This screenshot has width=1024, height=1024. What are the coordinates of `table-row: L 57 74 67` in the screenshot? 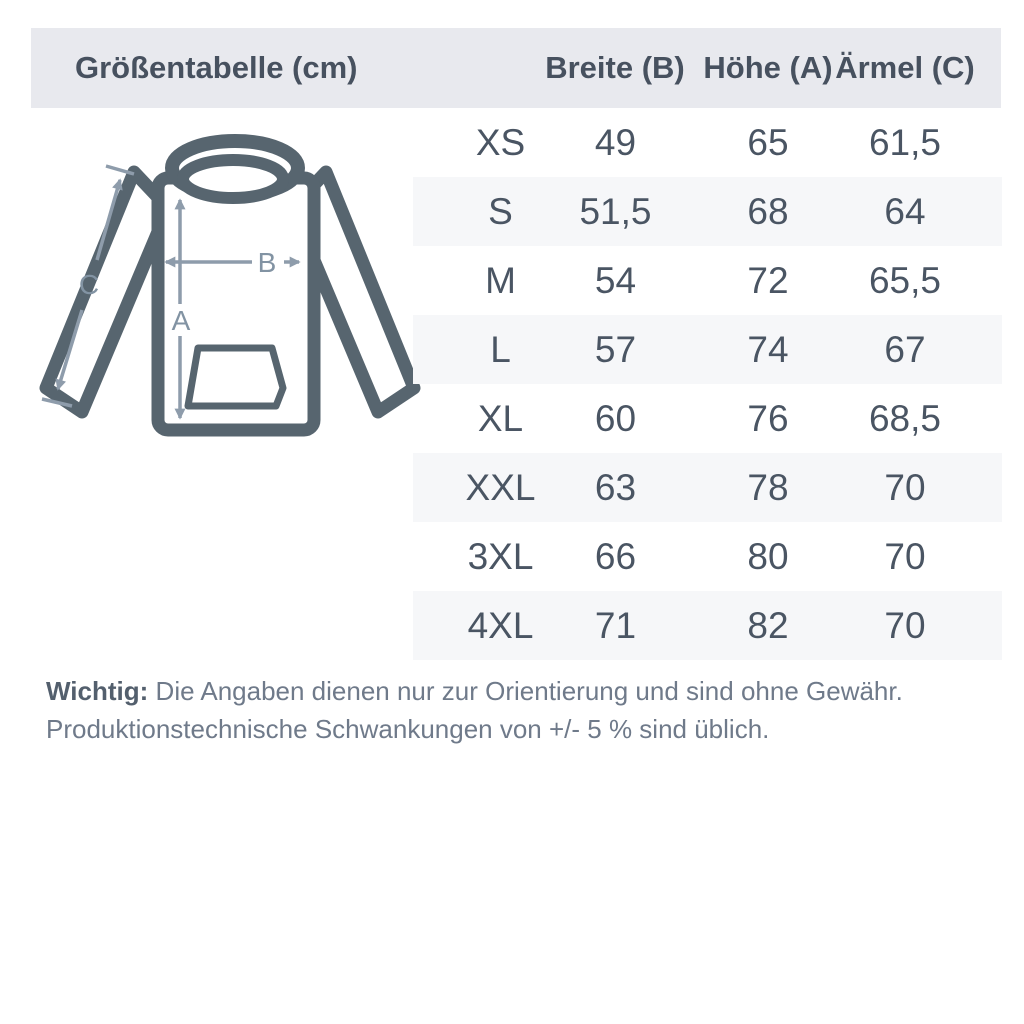 It's located at (707, 349).